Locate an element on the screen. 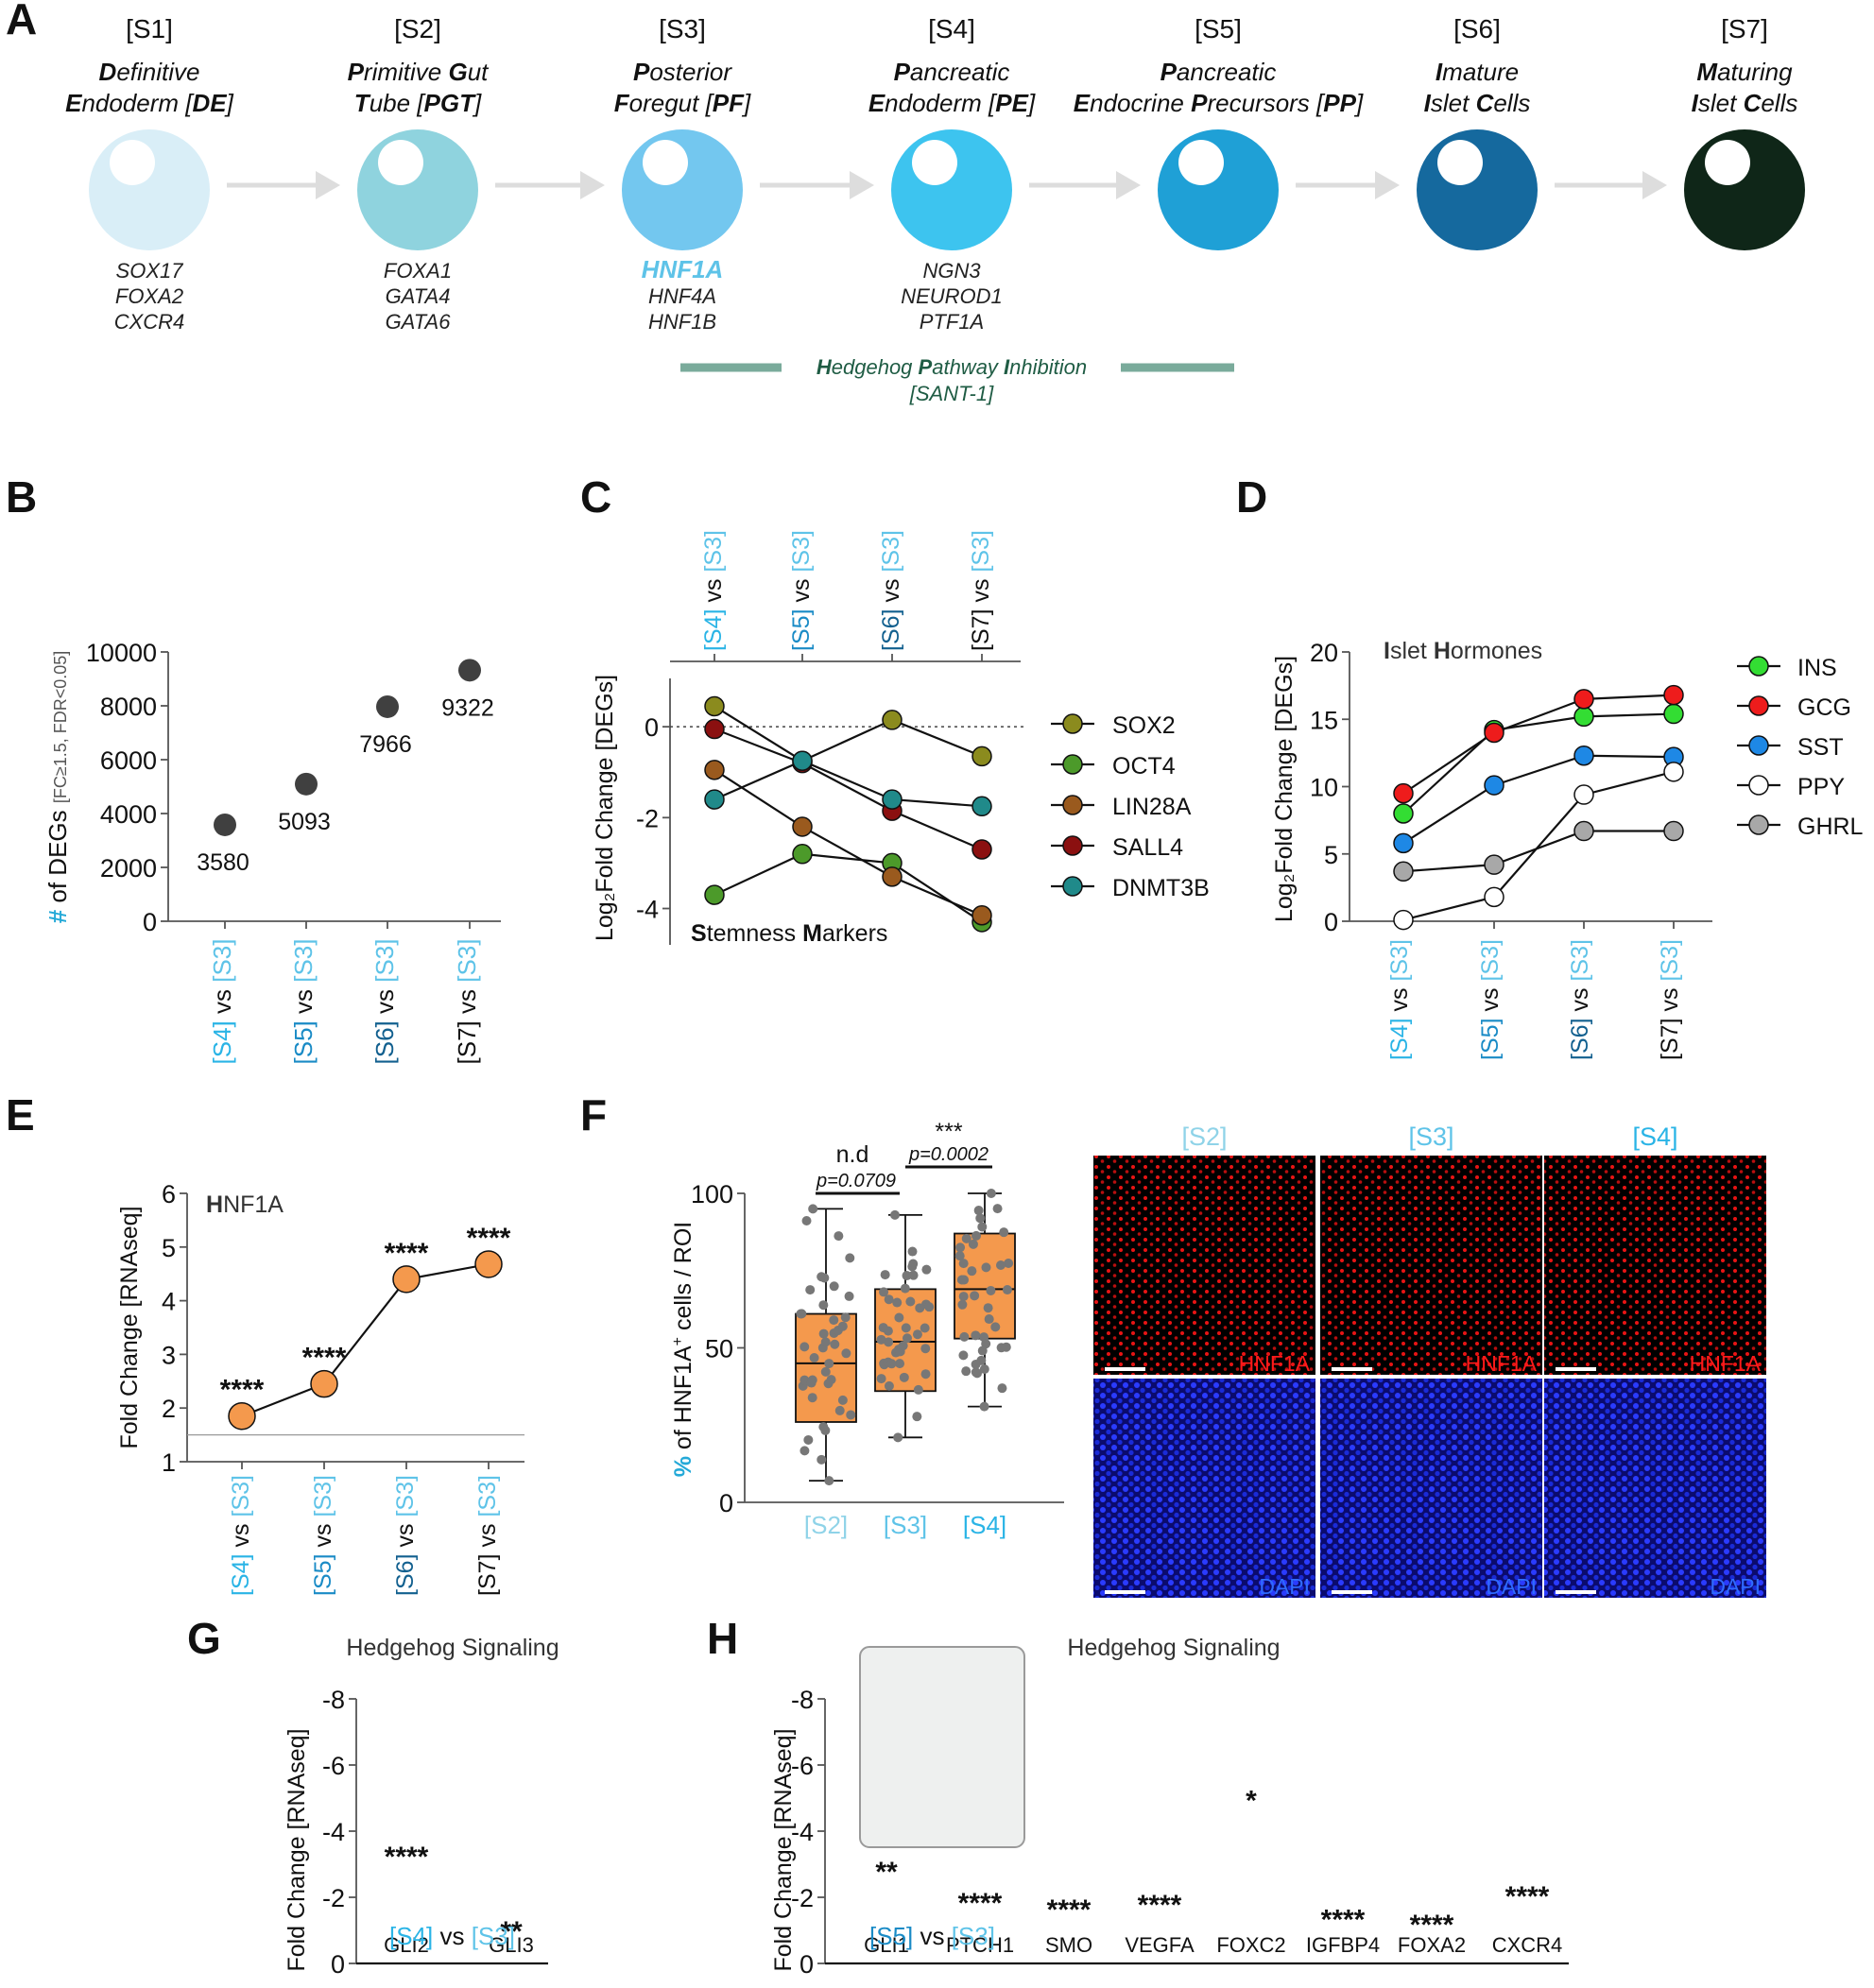  stage-name-line1-5-part-0: P is located at coordinates (1169, 72).